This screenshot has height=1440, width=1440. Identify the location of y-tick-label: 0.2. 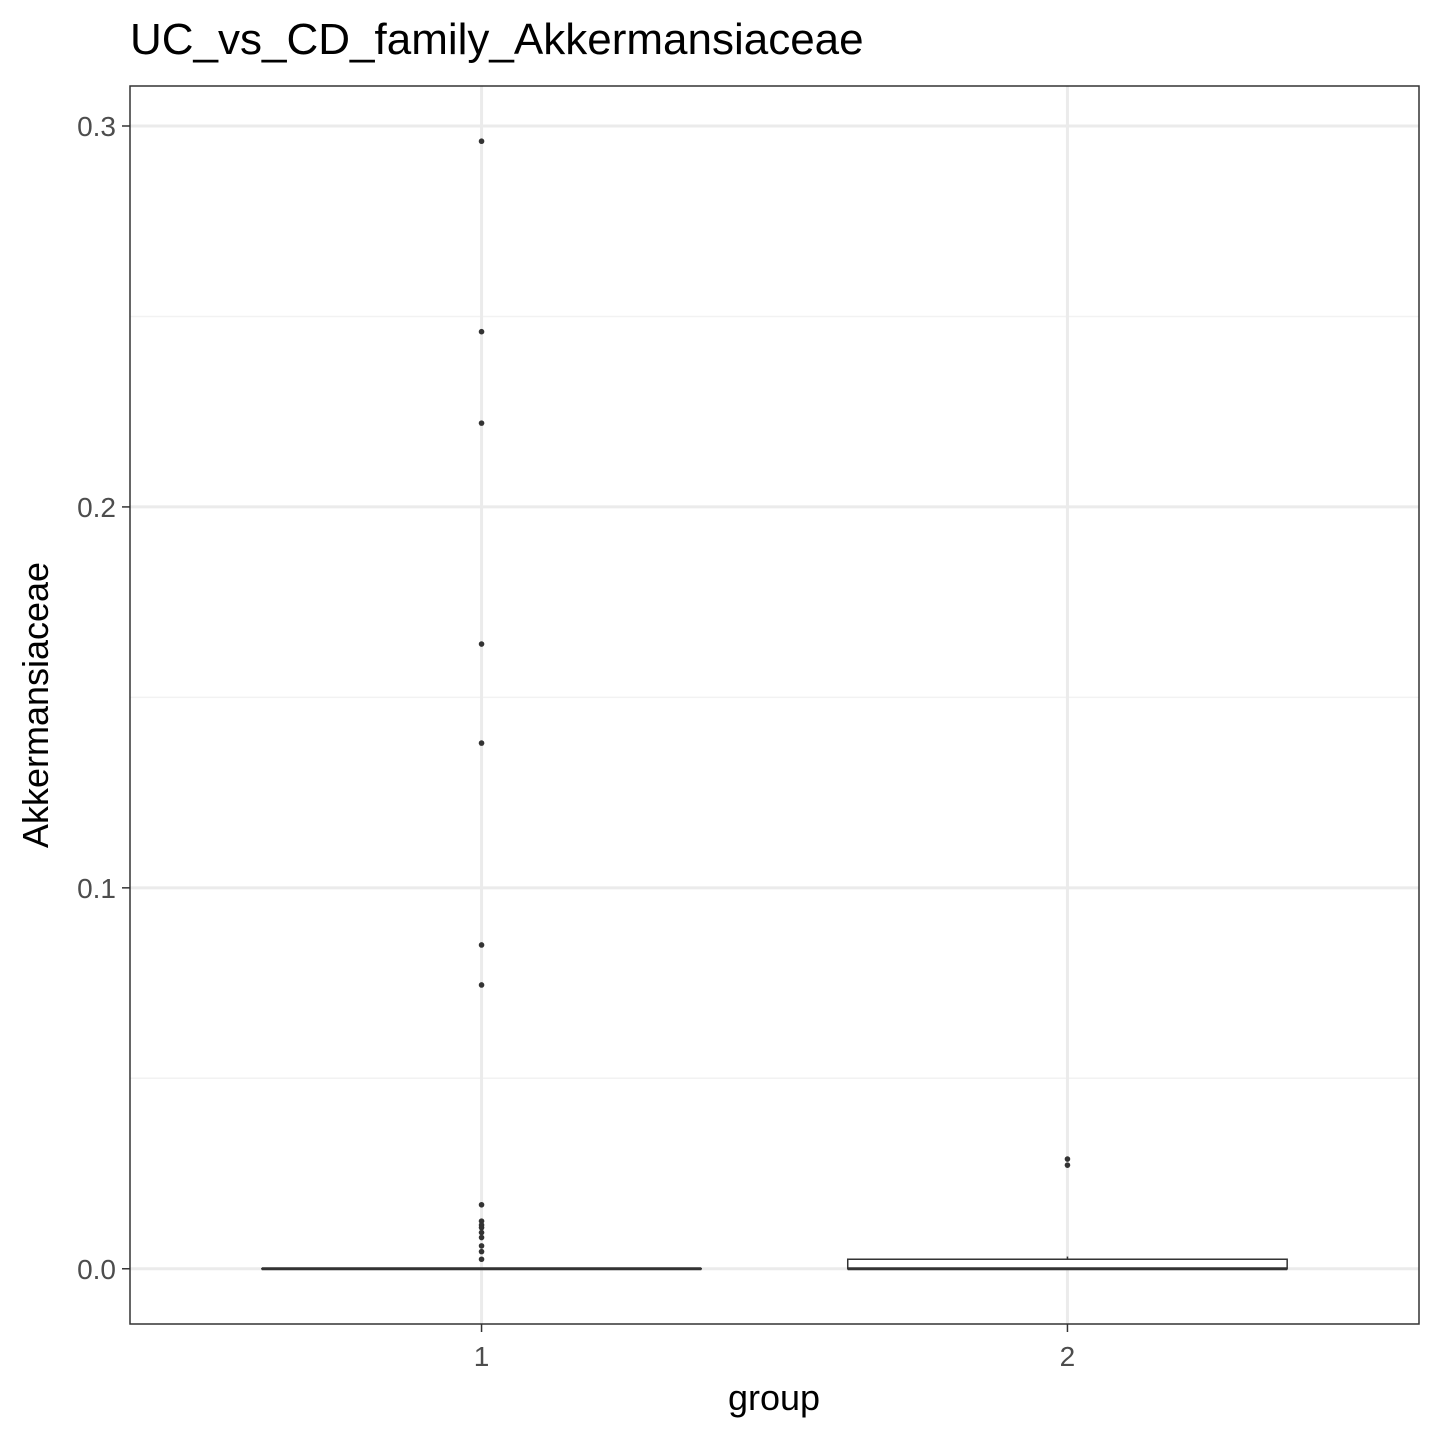
(96, 507).